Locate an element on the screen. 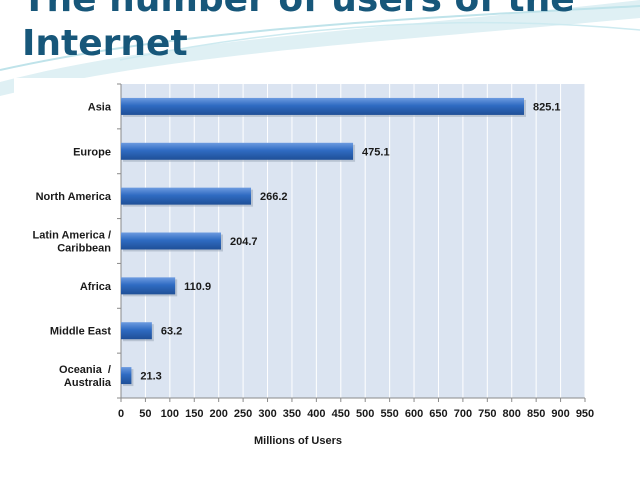  x-tick-label: 250 is located at coordinates (243, 414).